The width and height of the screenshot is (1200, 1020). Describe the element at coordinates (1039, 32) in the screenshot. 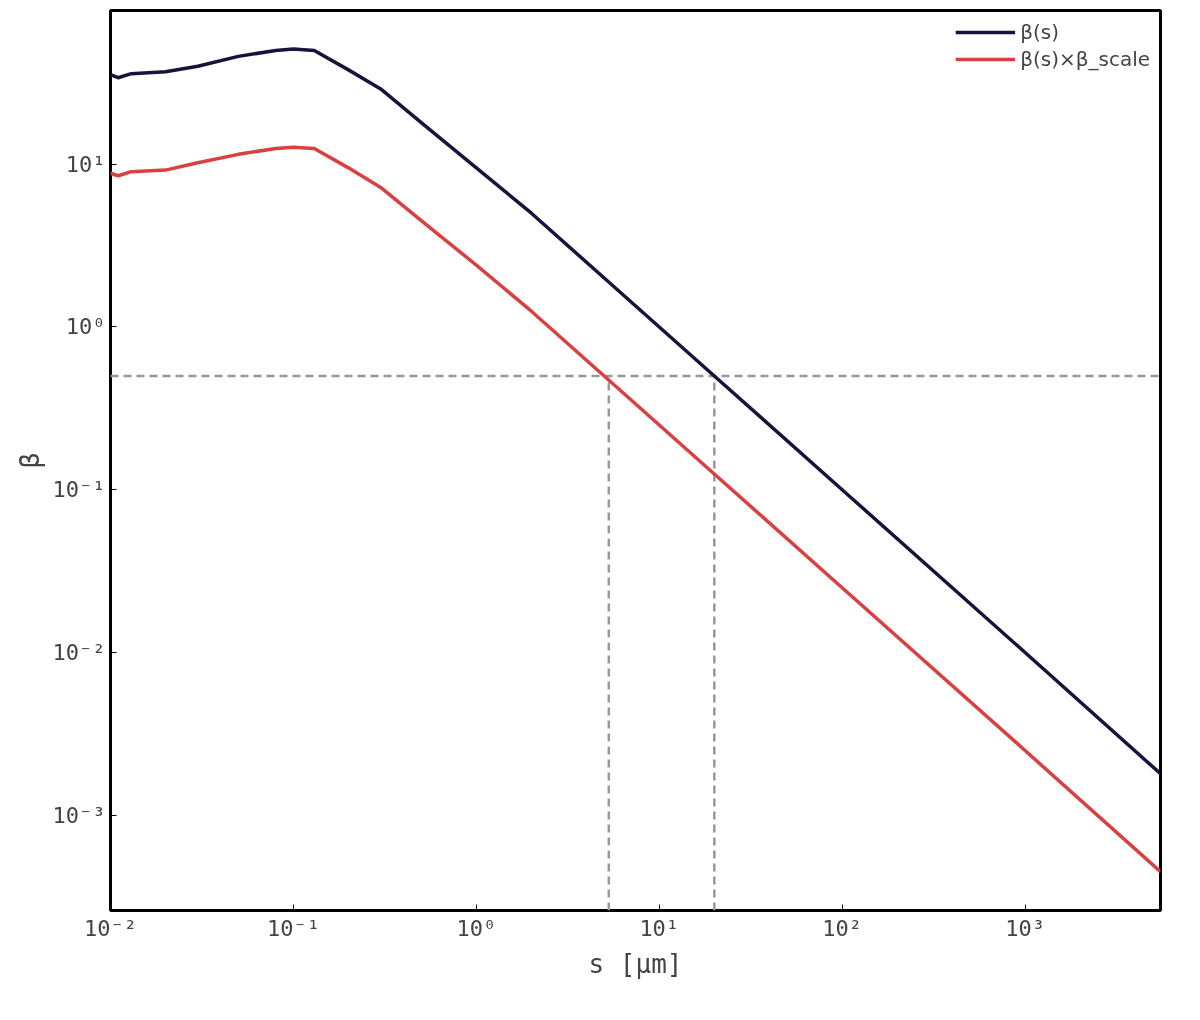

I see `legend-label: β(s)` at that location.